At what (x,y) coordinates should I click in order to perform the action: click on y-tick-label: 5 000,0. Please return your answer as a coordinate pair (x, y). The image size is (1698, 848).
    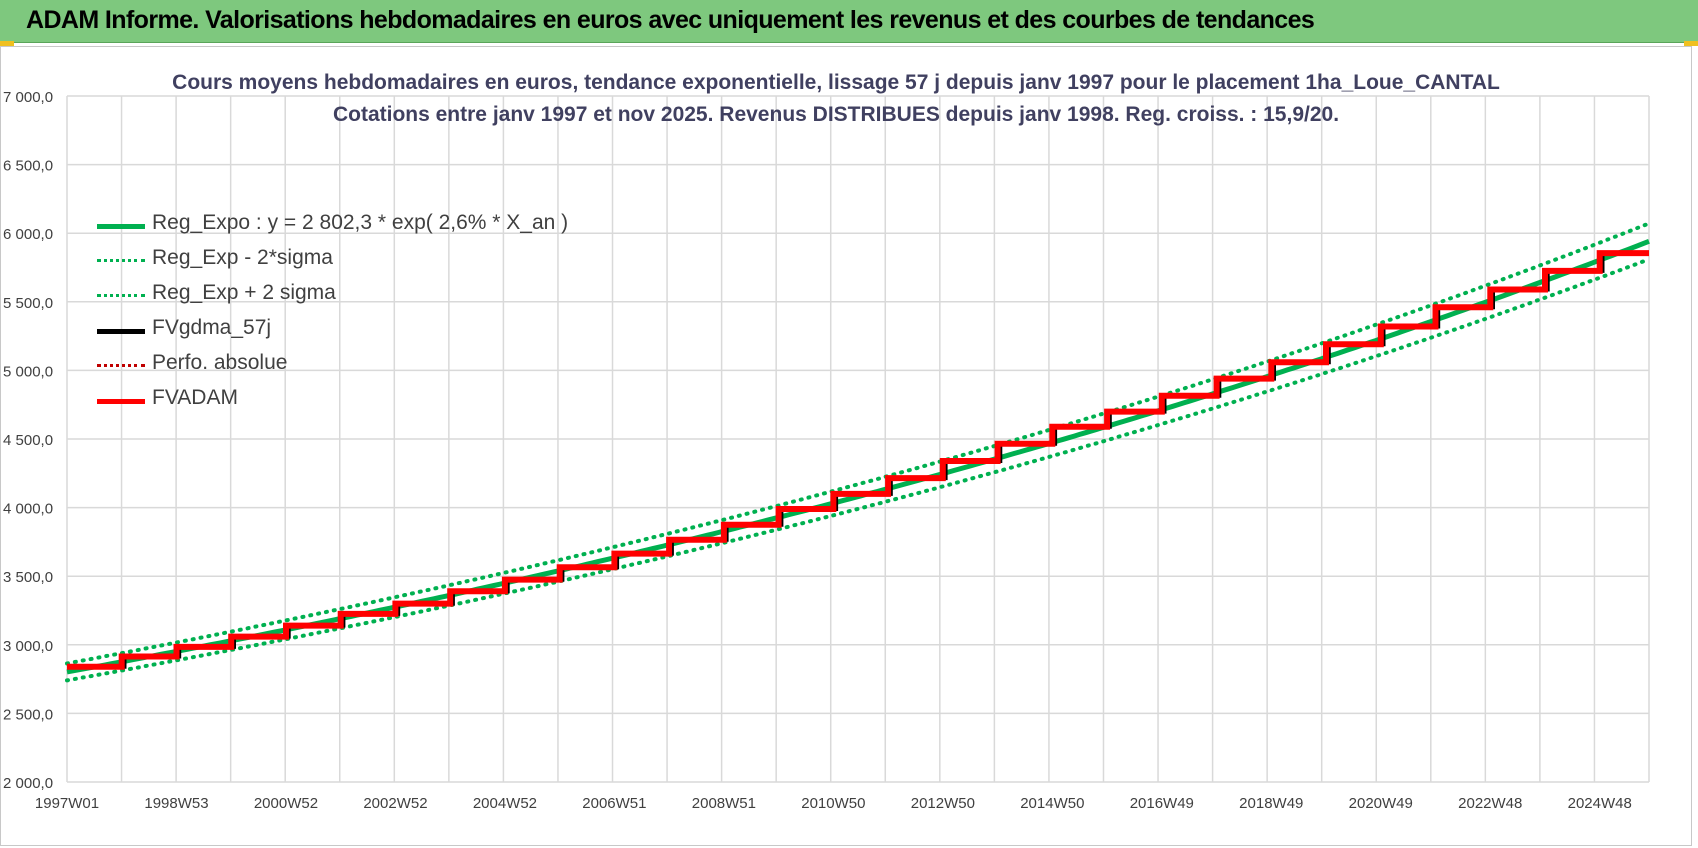
    Looking at the image, I should click on (28, 371).